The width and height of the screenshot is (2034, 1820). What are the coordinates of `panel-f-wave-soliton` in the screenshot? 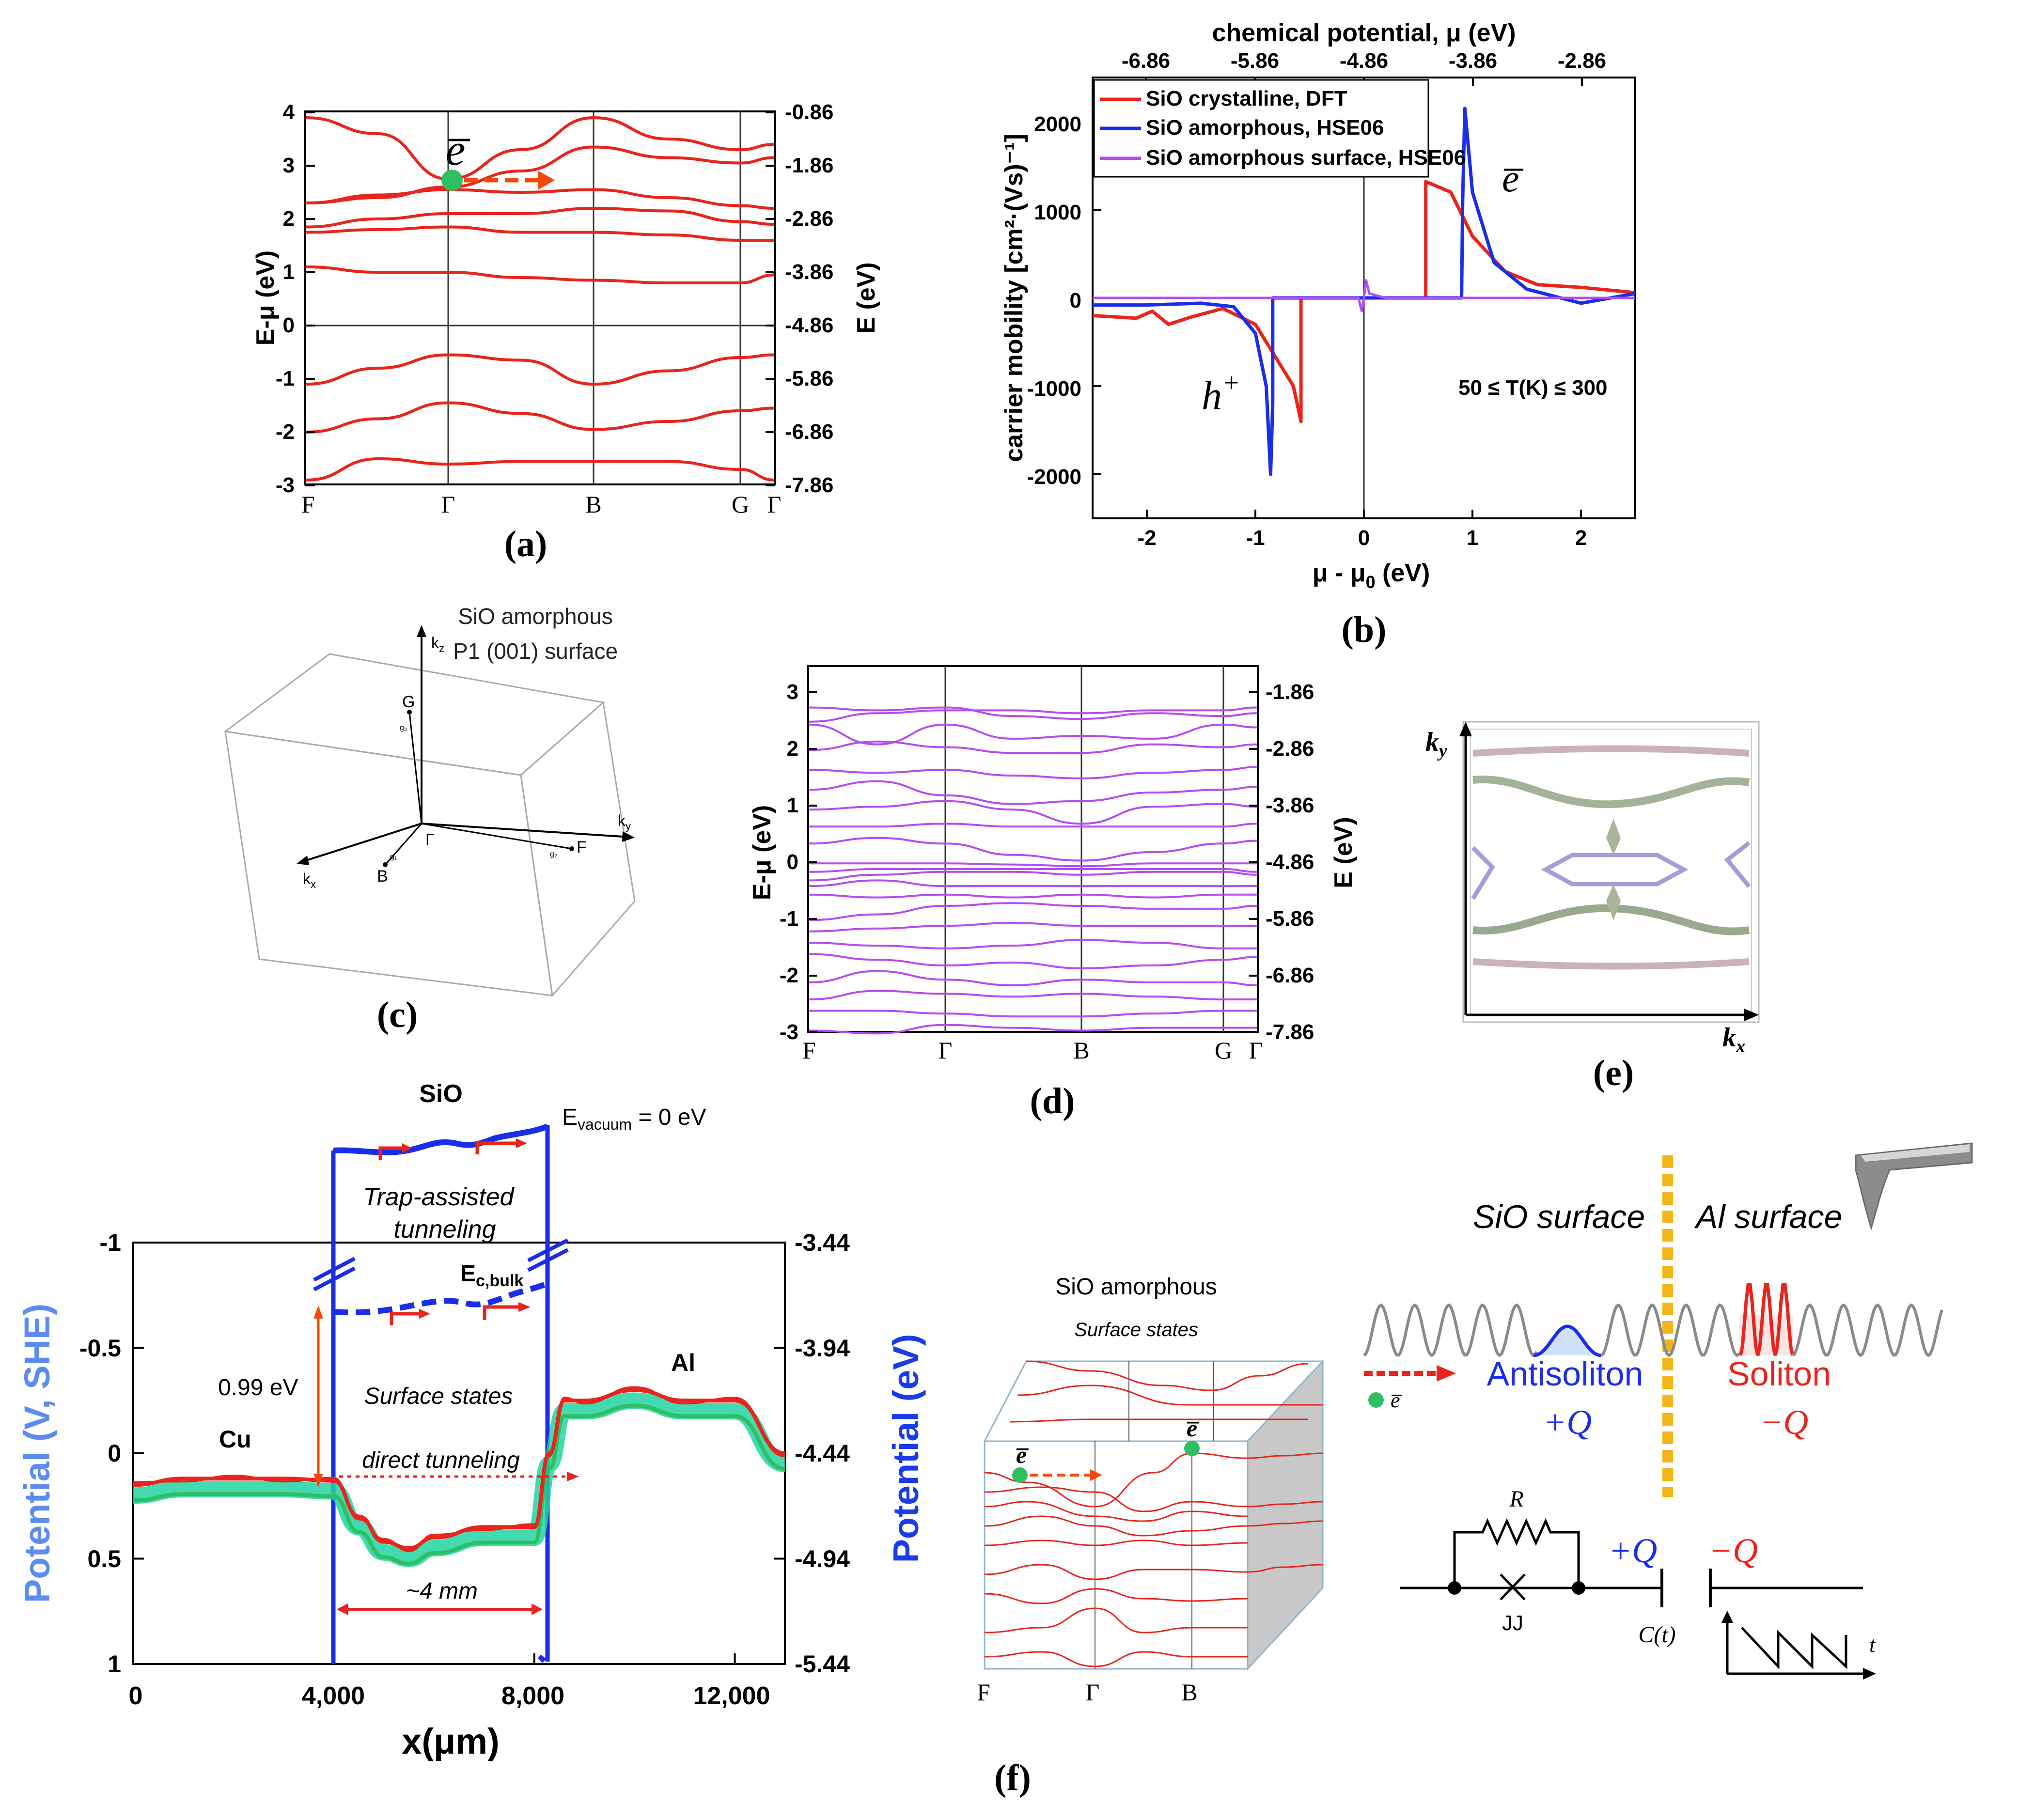 It's located at (1766, 1319).